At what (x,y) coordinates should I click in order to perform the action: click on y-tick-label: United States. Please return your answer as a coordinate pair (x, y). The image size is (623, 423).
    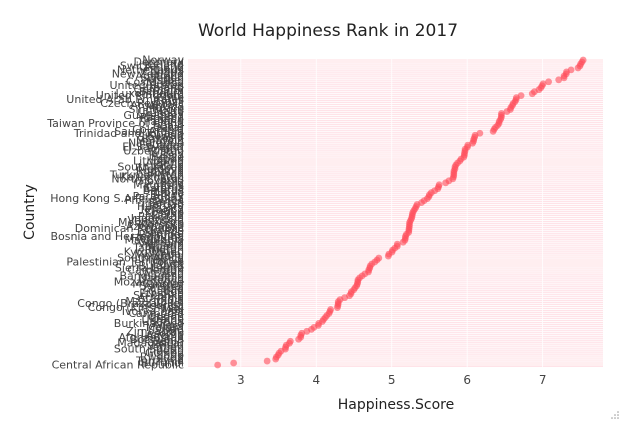
    Looking at the image, I should click on (147, 85).